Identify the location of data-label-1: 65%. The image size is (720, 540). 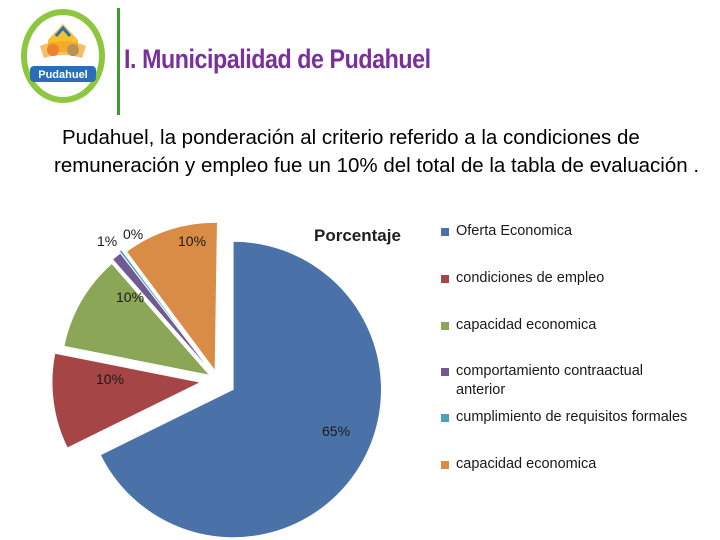
(336, 431).